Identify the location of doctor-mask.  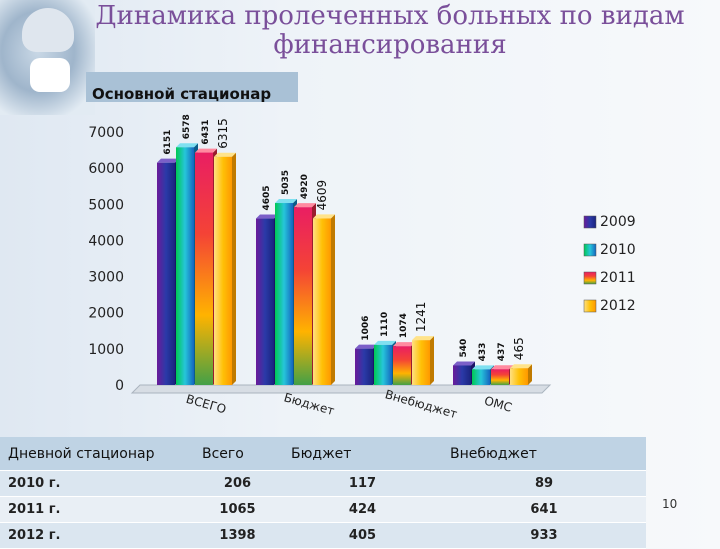
(50, 75).